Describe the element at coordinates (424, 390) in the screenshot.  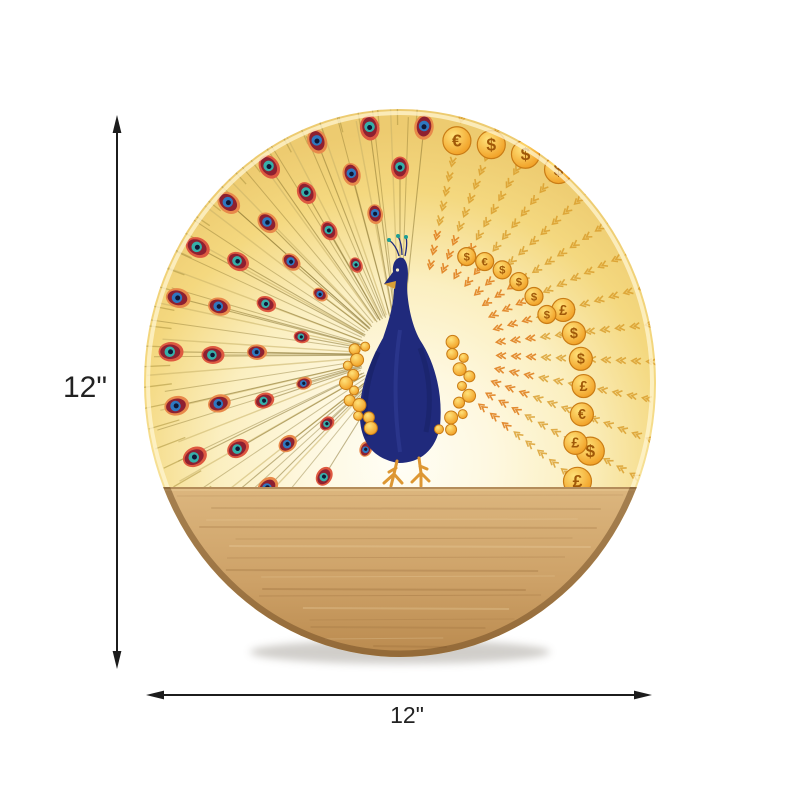
I see `peacock-wing-shading-right` at that location.